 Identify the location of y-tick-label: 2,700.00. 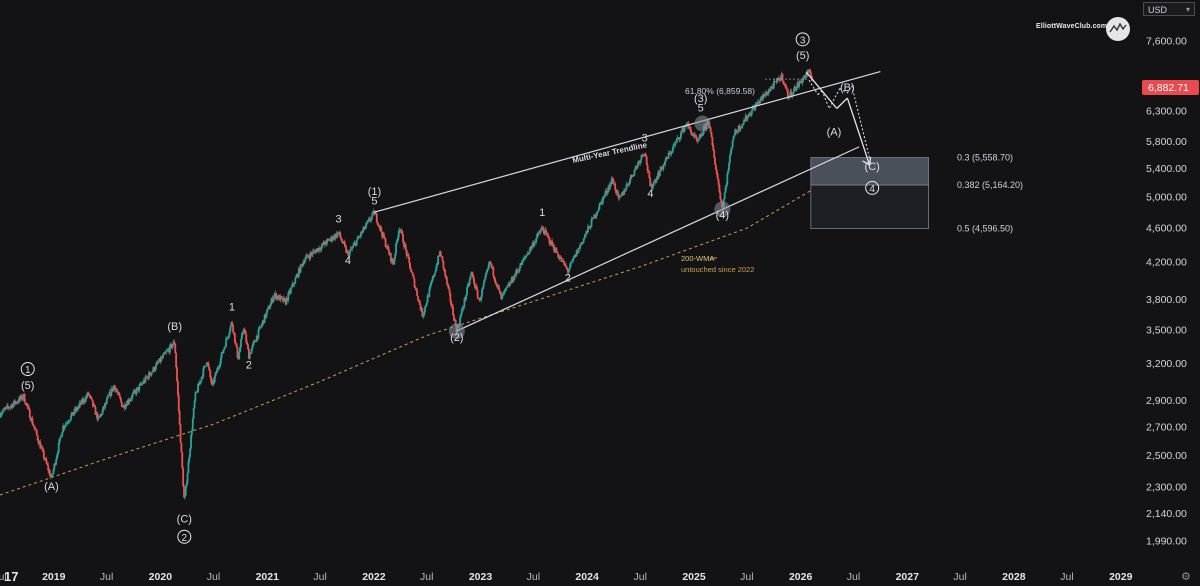
(1166, 427).